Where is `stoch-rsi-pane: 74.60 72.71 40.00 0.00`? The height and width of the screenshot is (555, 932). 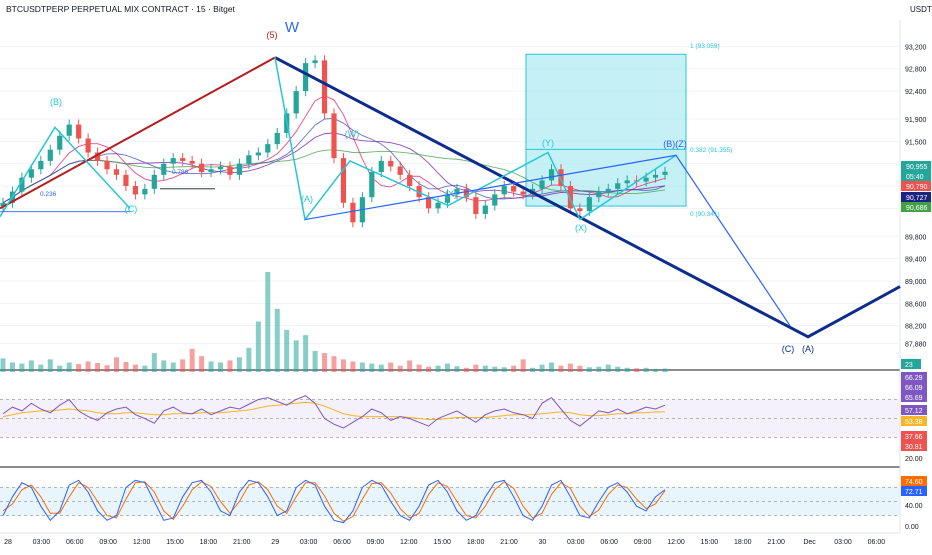
stoch-rsi-pane: 74.60 72.71 40.00 0.00 is located at coordinates (463, 503).